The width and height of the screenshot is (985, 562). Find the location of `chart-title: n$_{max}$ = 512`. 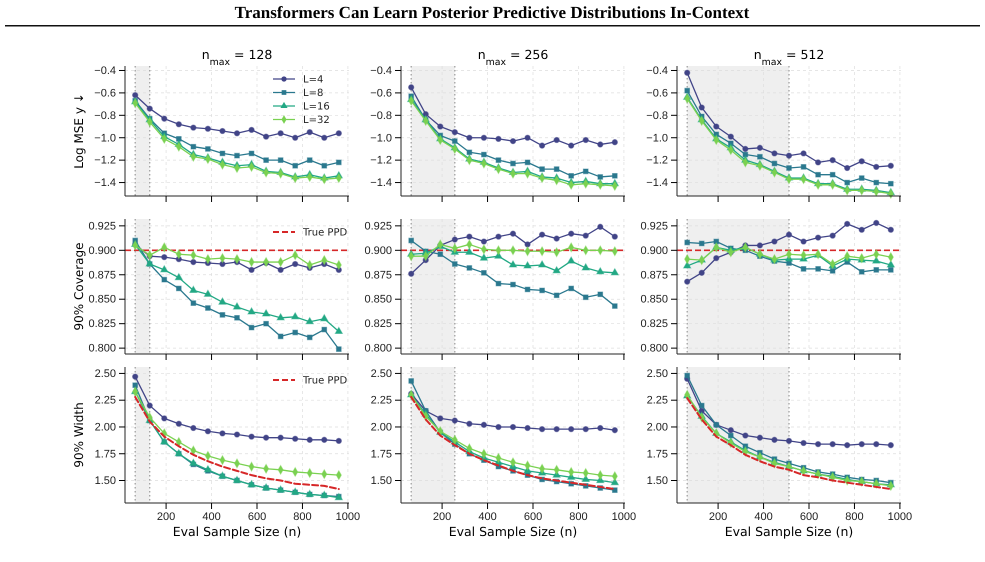

chart-title: n$_{max}$ = 512 is located at coordinates (789, 57).